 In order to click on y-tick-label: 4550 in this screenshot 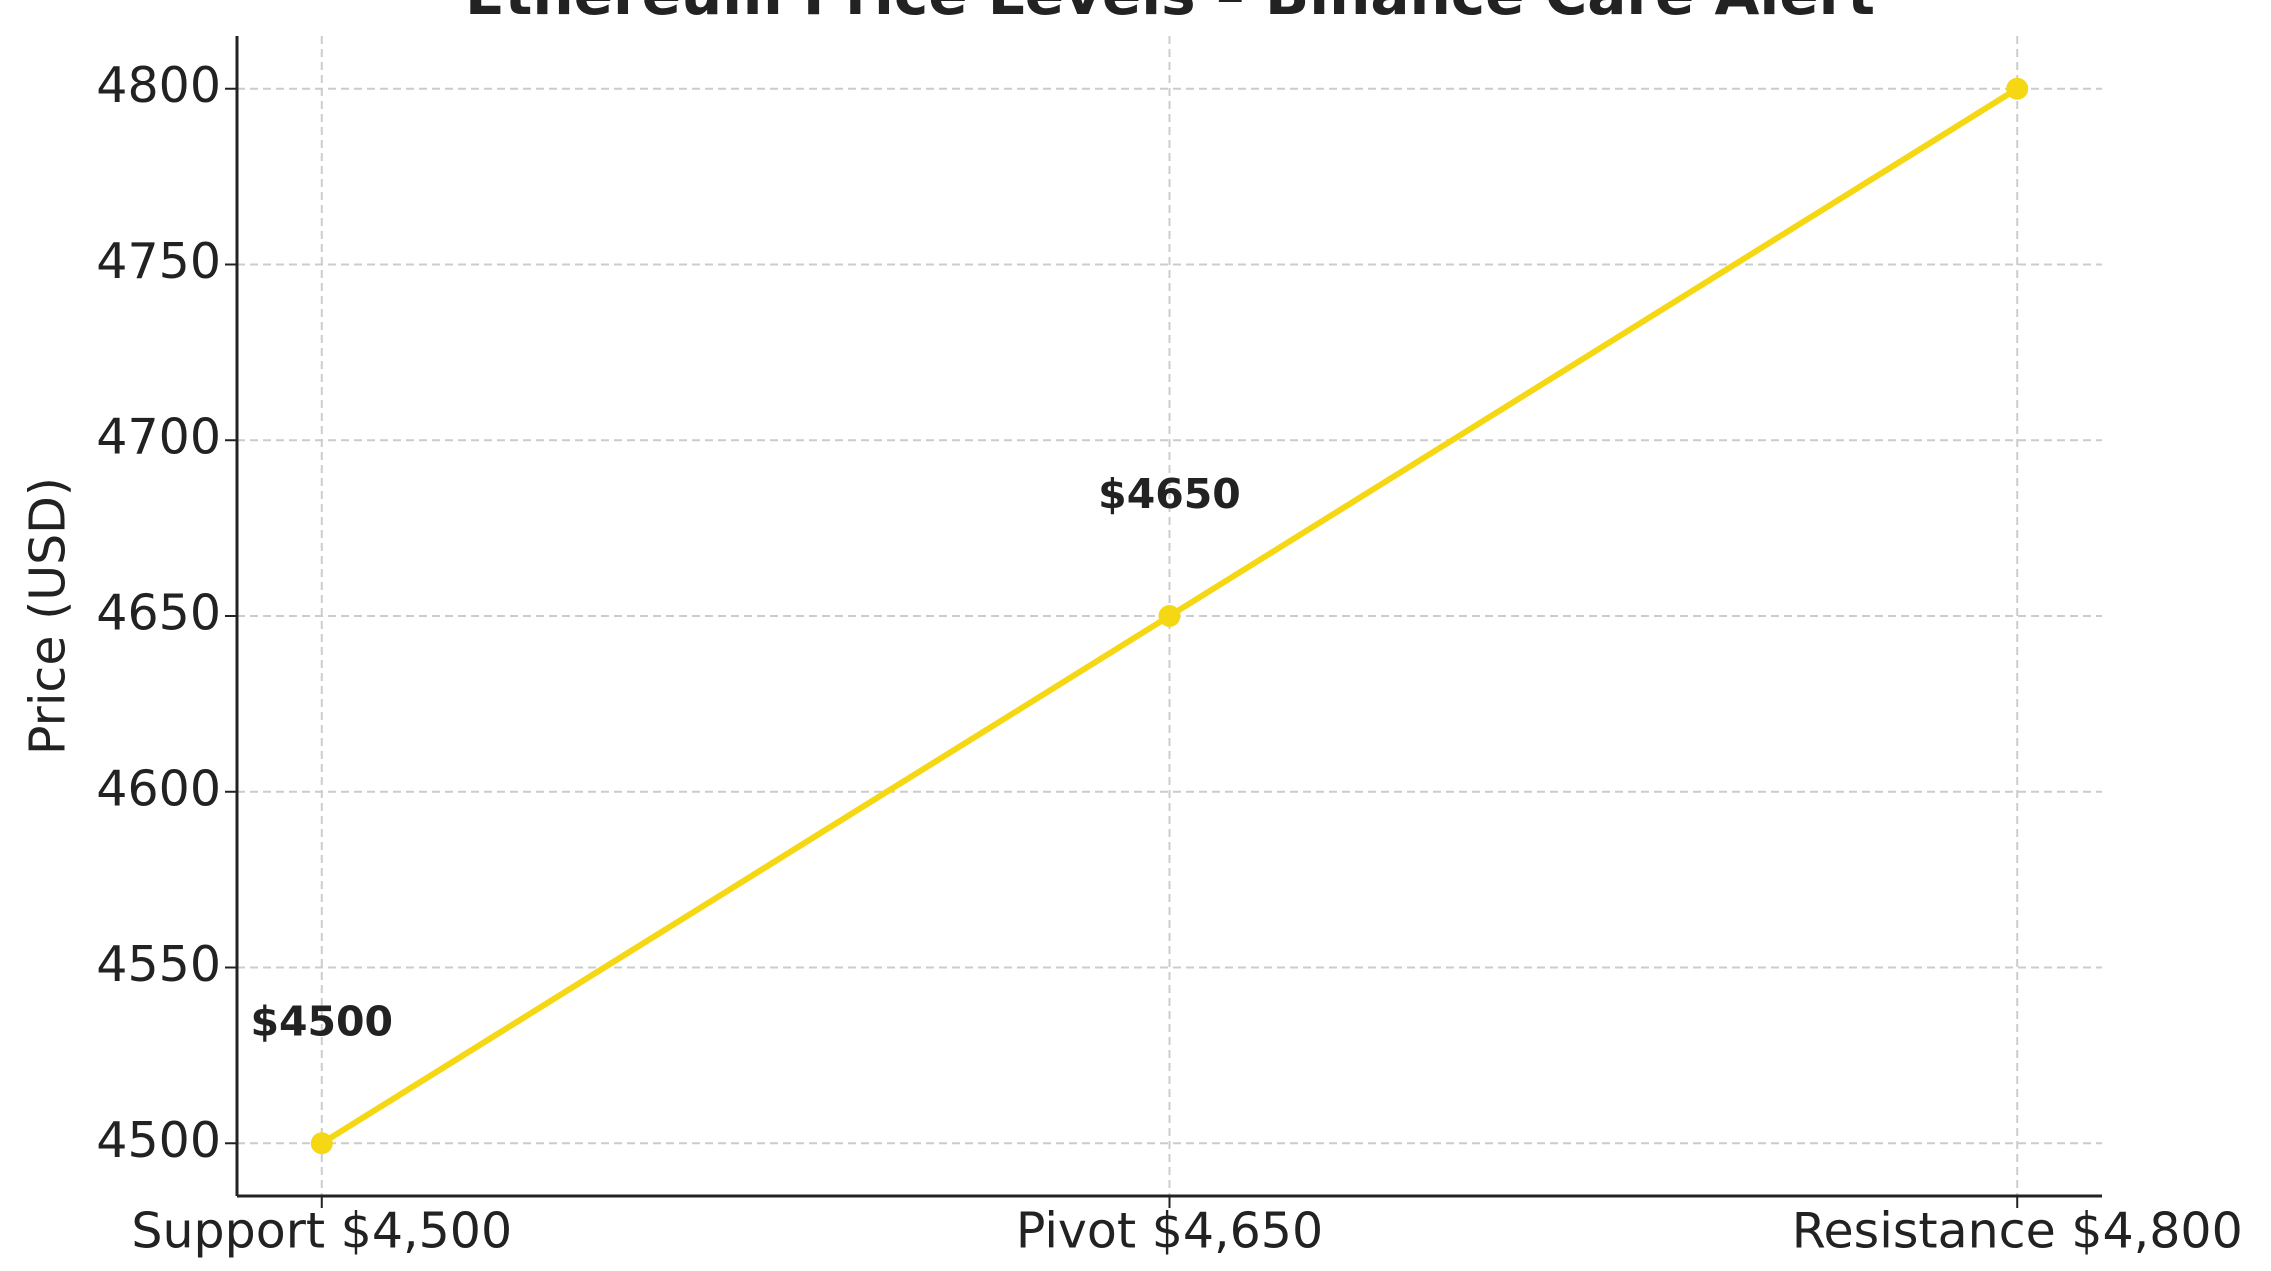, I will do `click(158, 964)`.